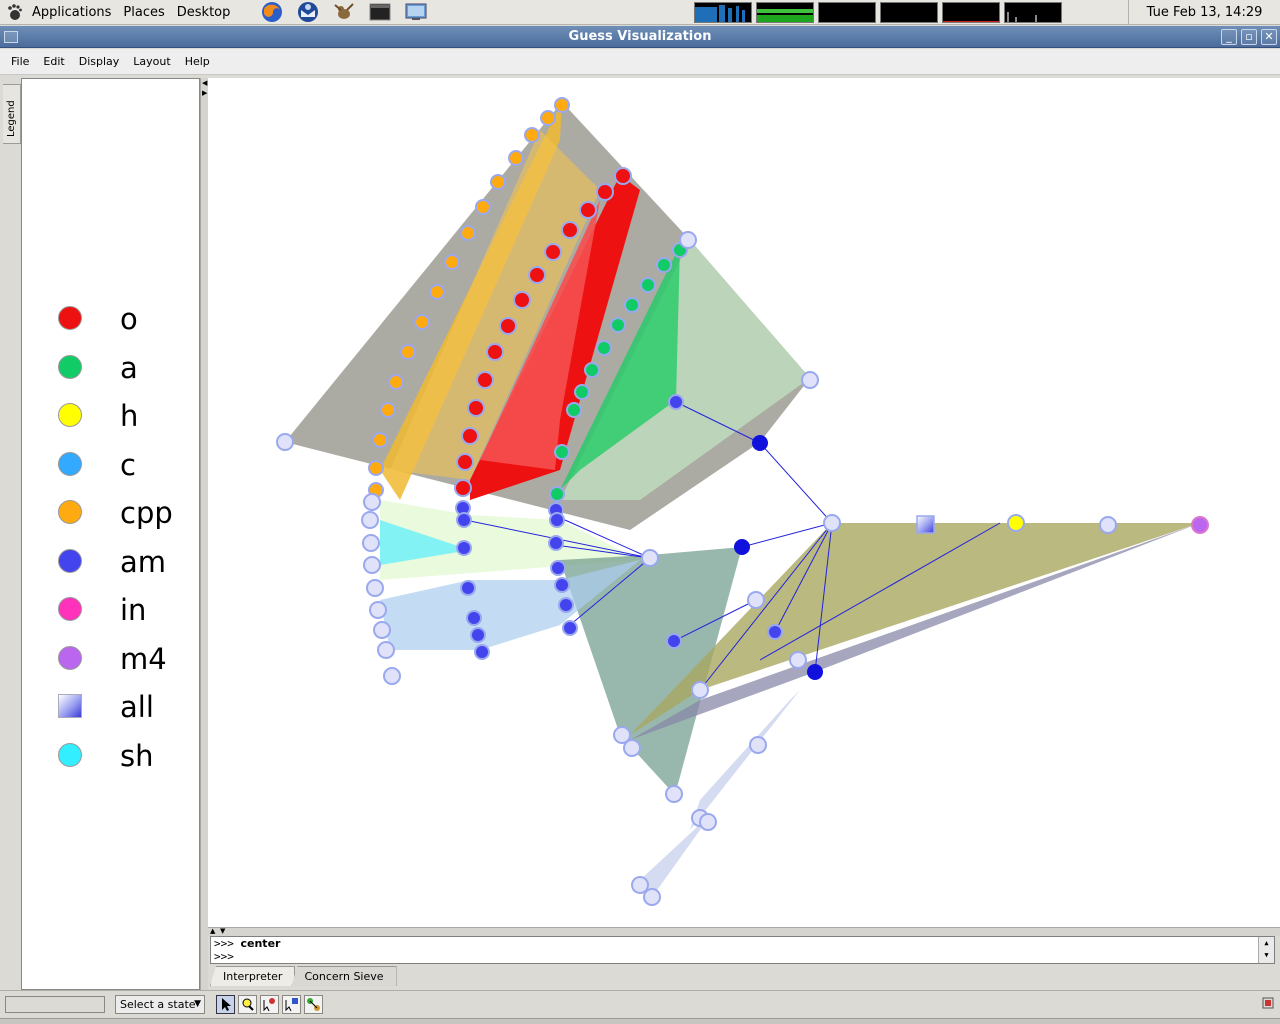 The width and height of the screenshot is (1280, 1024). I want to click on tab-interpreter: Interpreter, so click(253, 976).